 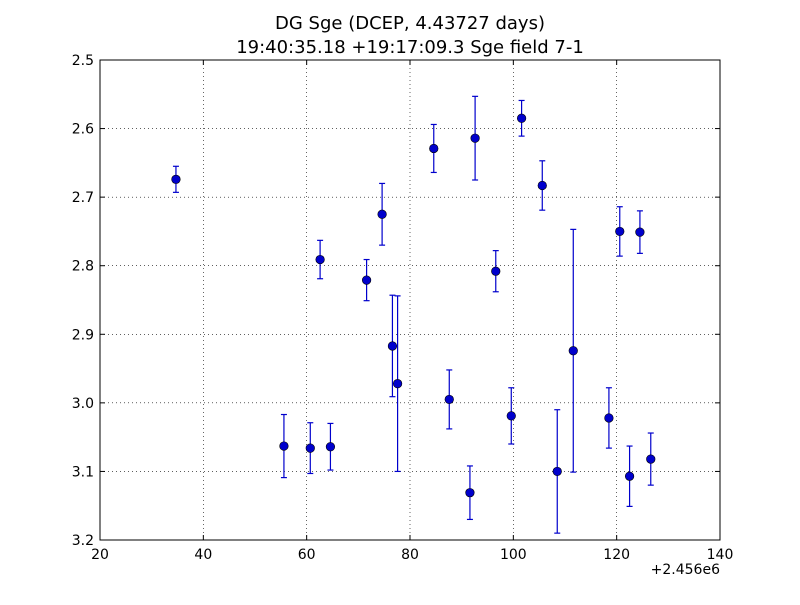 I want to click on y-tick-label: 3.0, so click(x=83, y=404).